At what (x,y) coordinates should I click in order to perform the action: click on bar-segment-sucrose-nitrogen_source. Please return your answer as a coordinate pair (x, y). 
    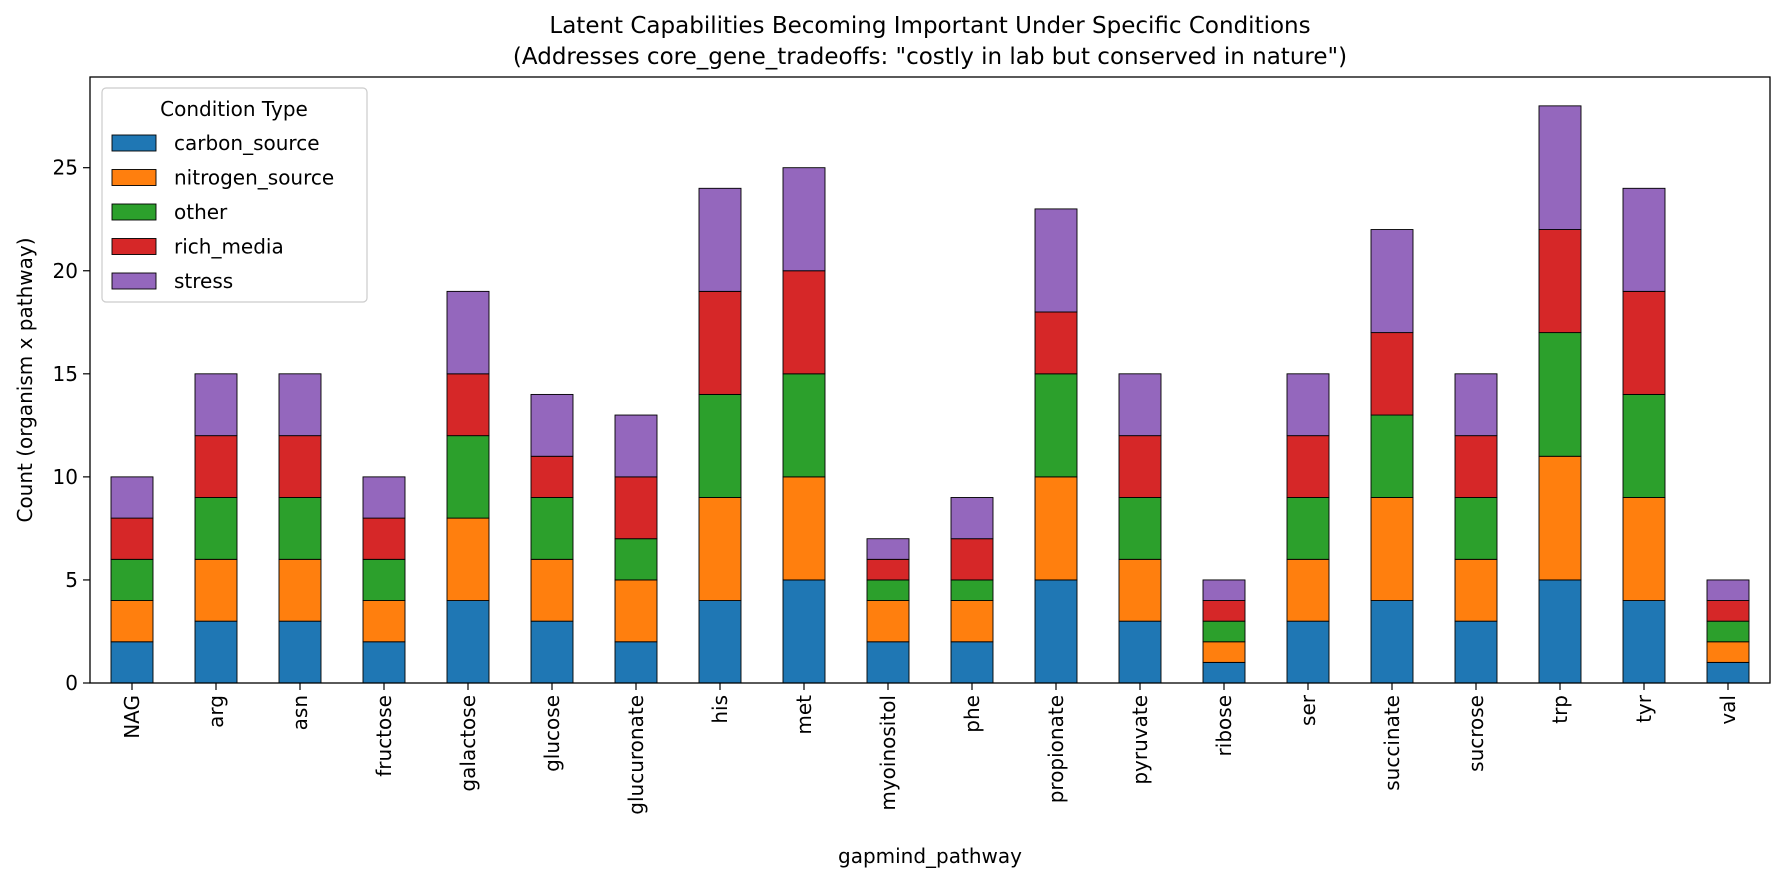
    Looking at the image, I should click on (1476, 590).